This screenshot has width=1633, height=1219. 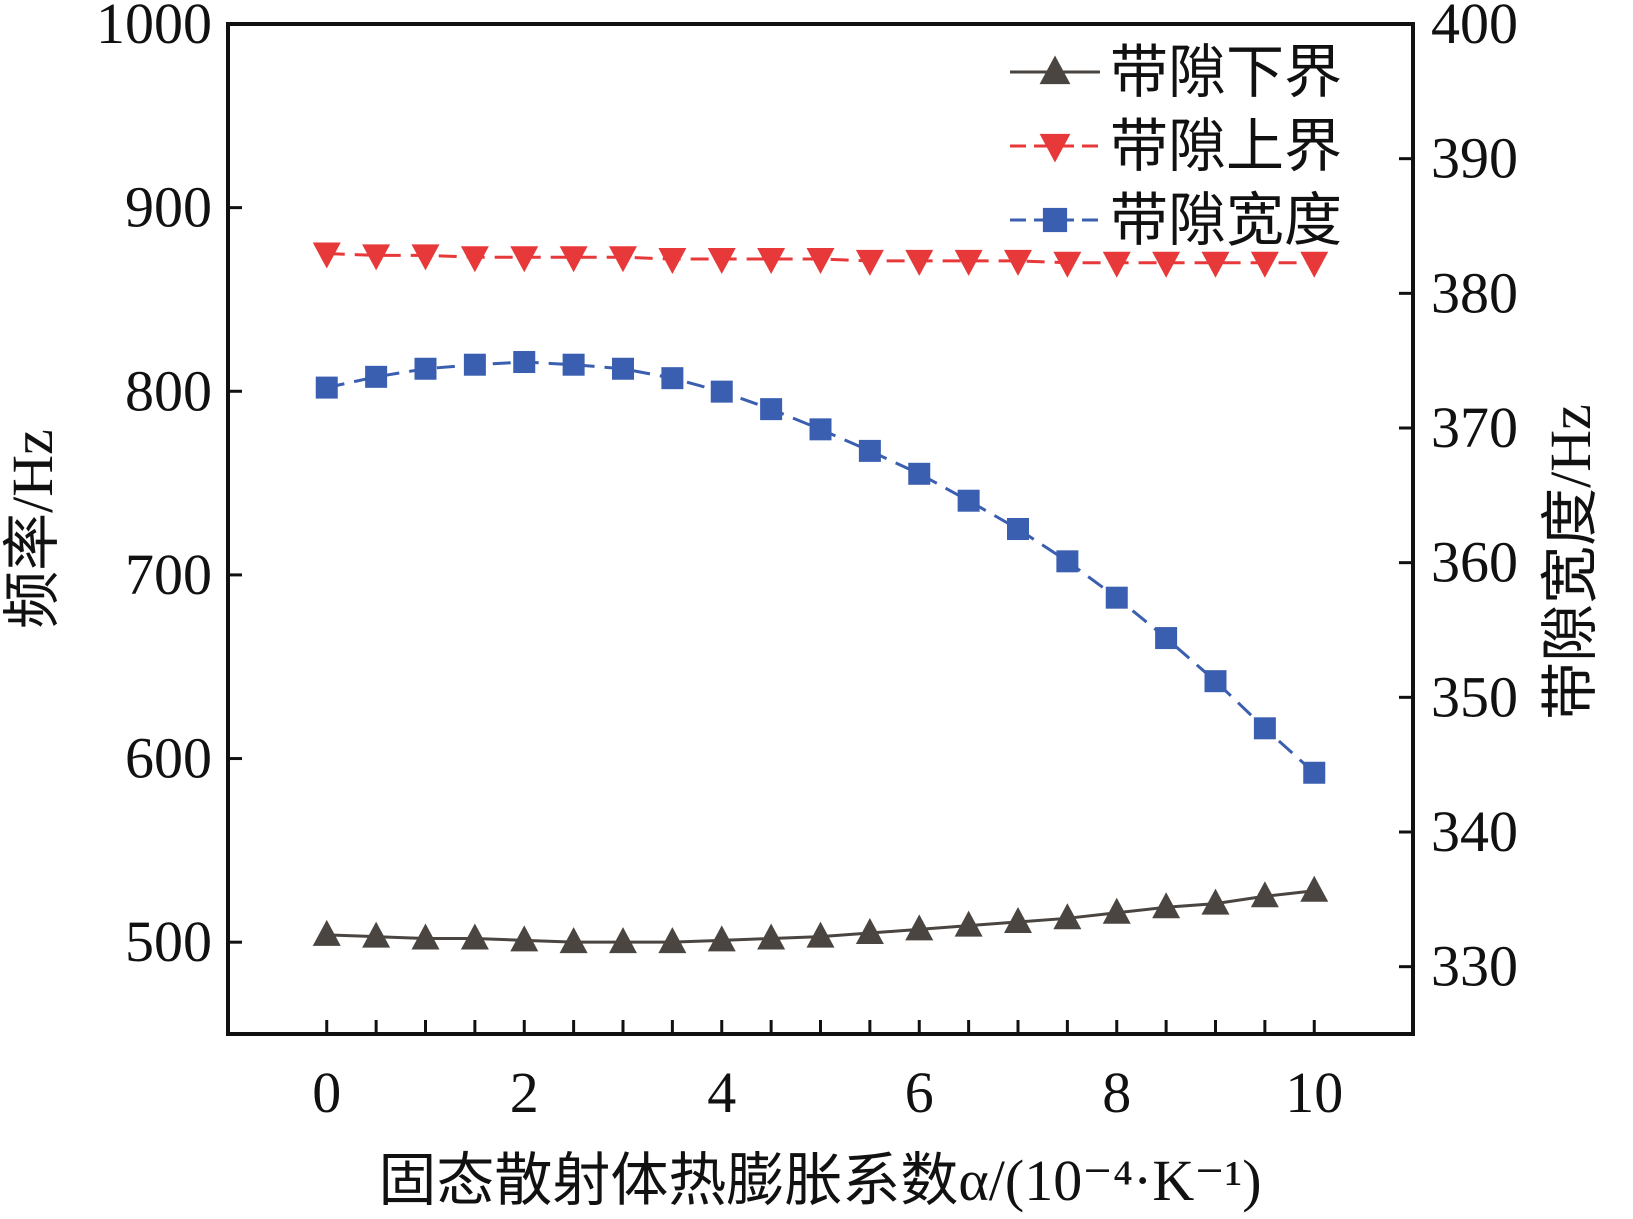 I want to click on y-tick-label-right: 350, so click(x=1474, y=696).